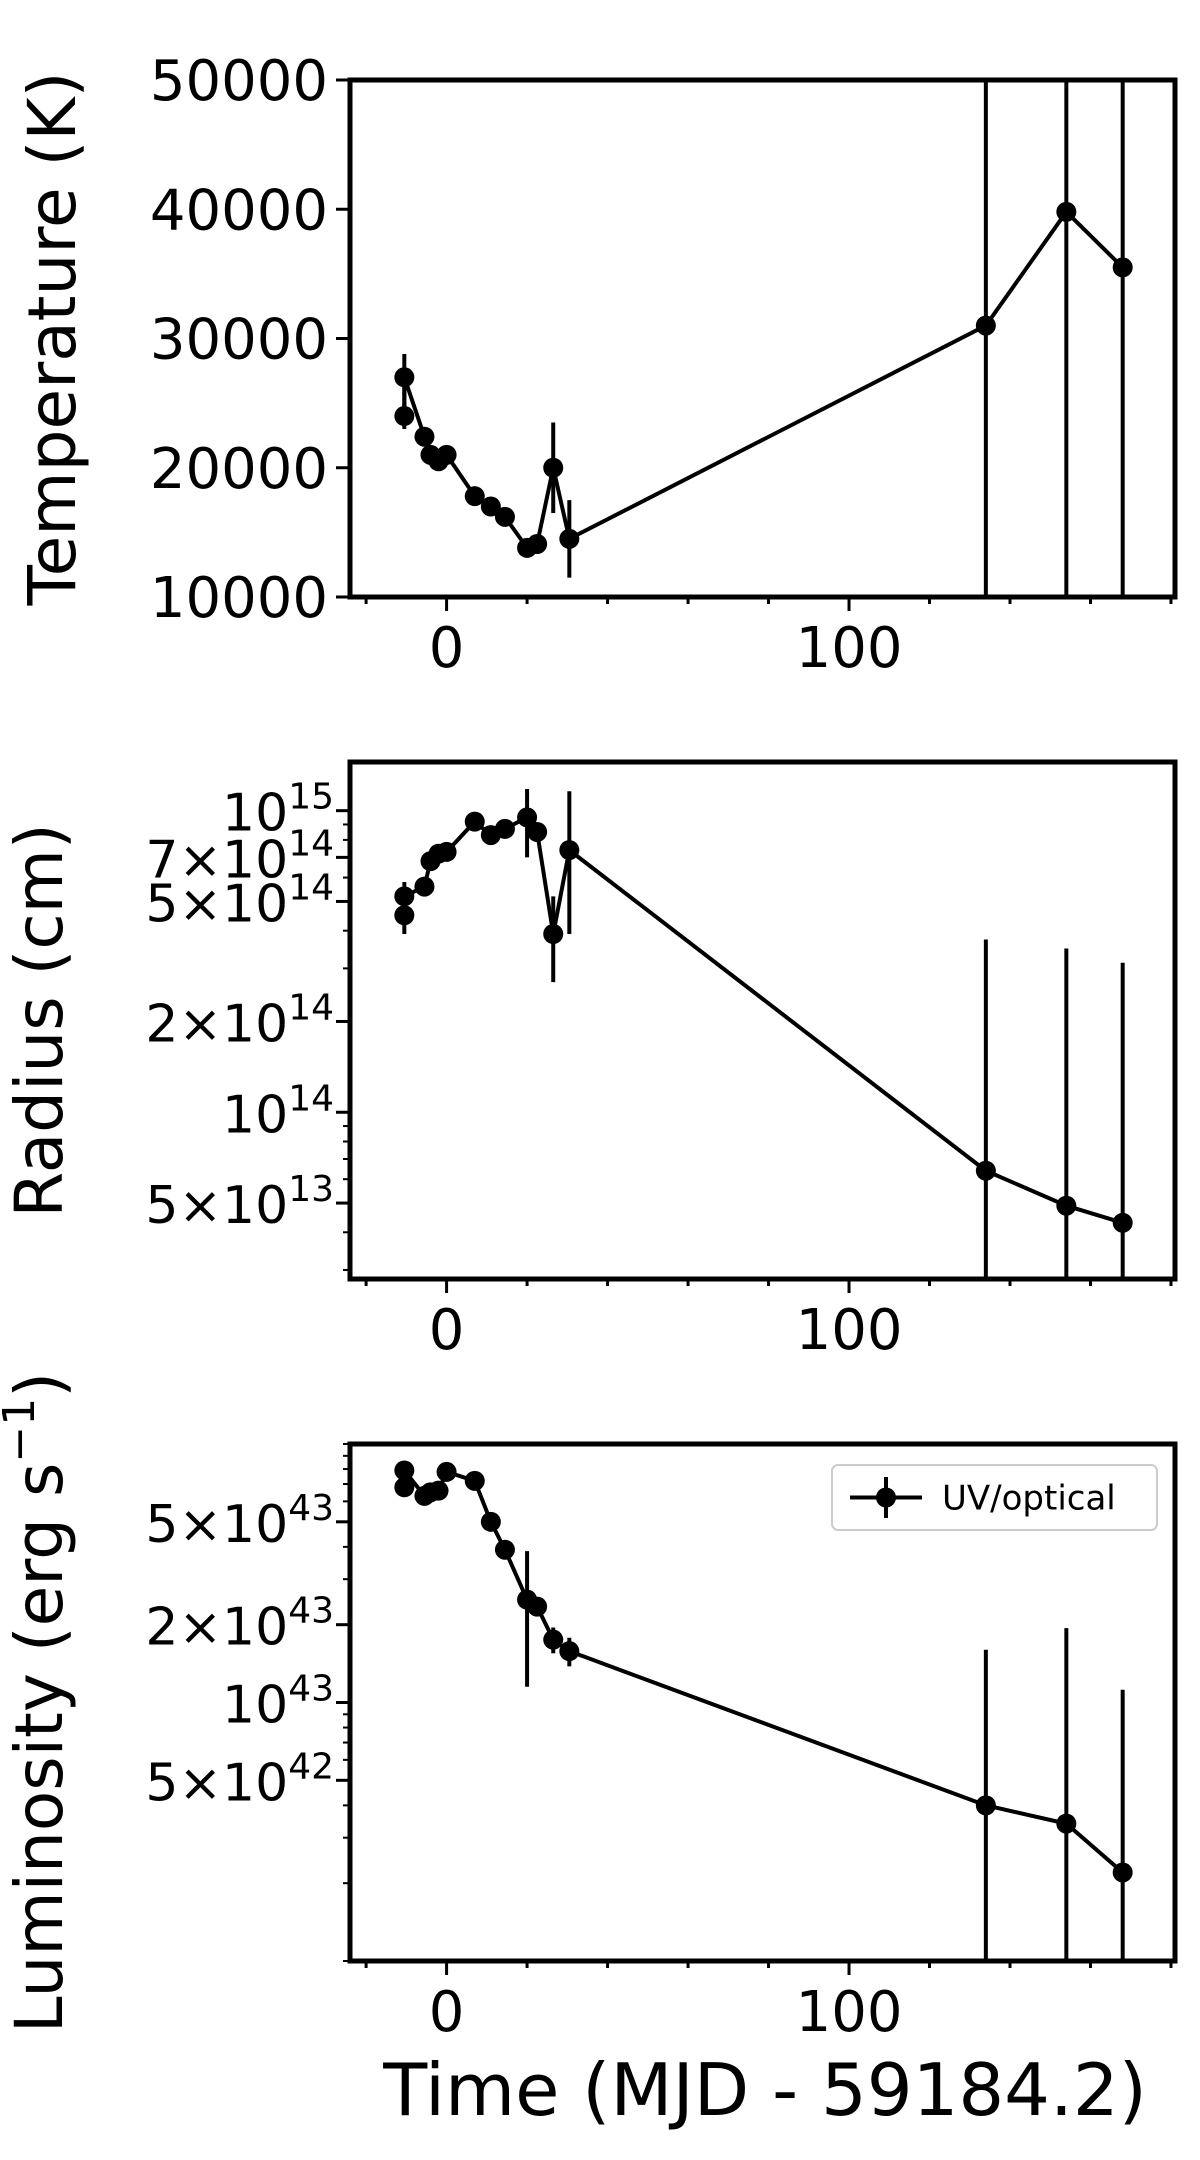 This screenshot has height=2160, width=1200. I want to click on y-tick-label: 2×1043, so click(239, 1624).